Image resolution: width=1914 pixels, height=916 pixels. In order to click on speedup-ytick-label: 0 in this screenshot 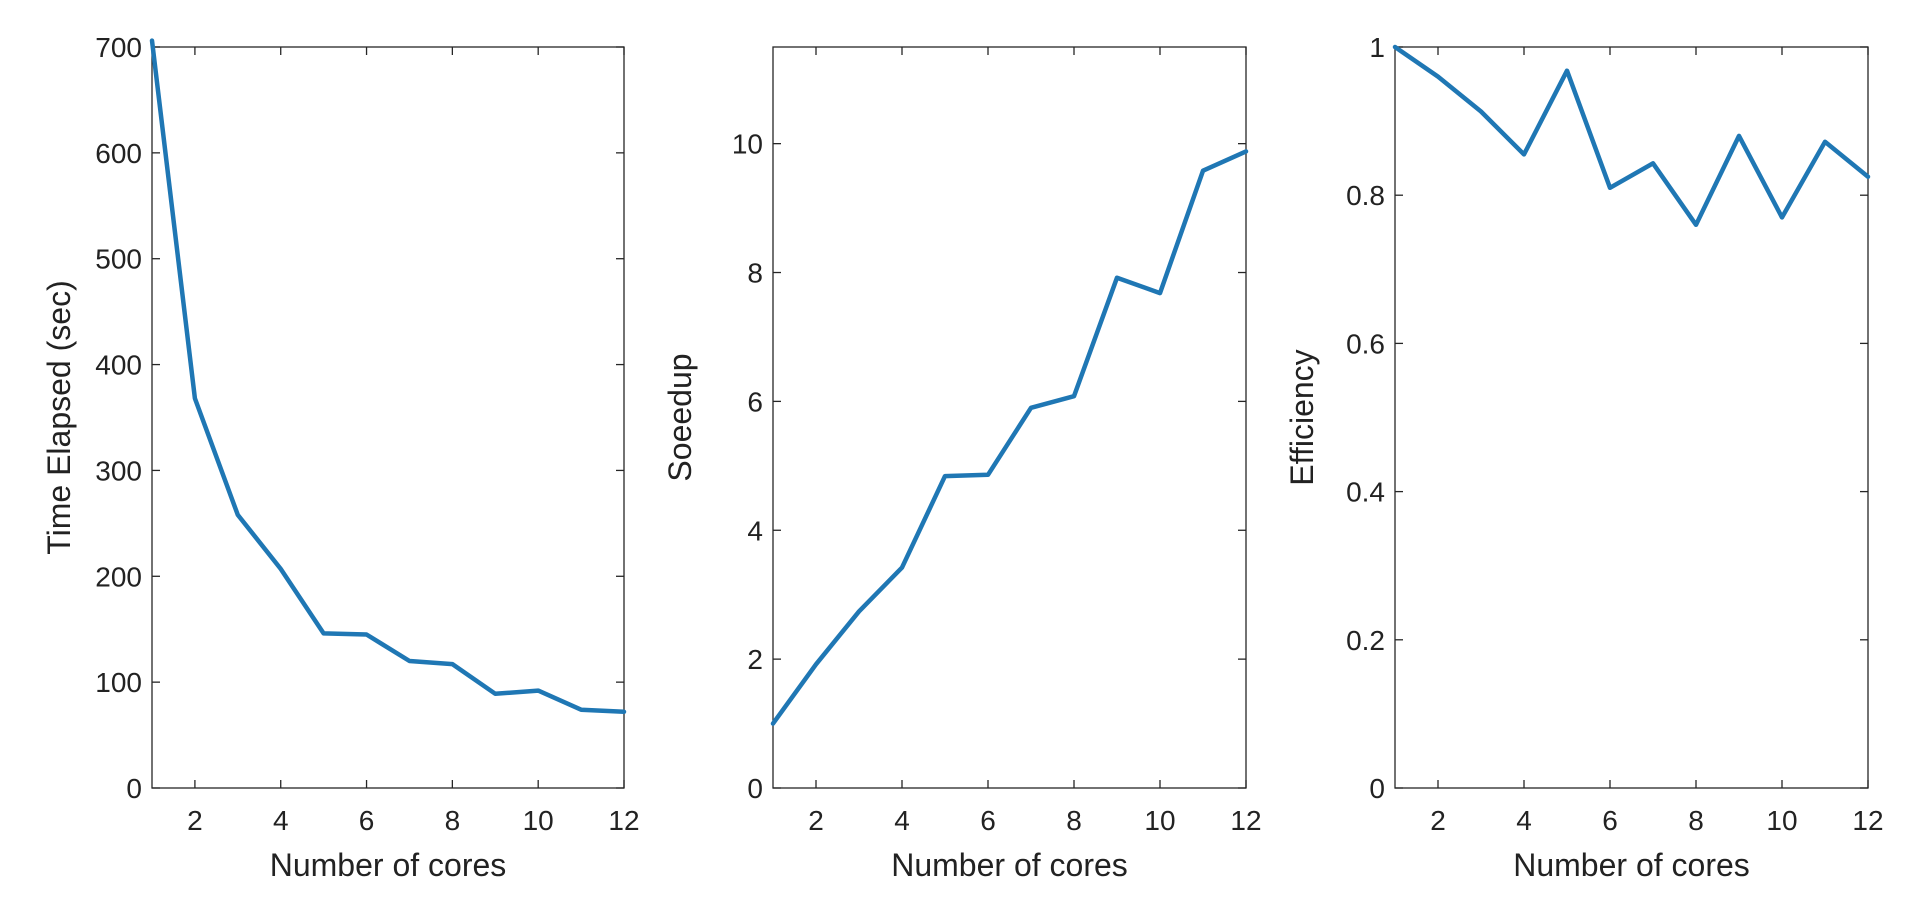, I will do `click(755, 788)`.